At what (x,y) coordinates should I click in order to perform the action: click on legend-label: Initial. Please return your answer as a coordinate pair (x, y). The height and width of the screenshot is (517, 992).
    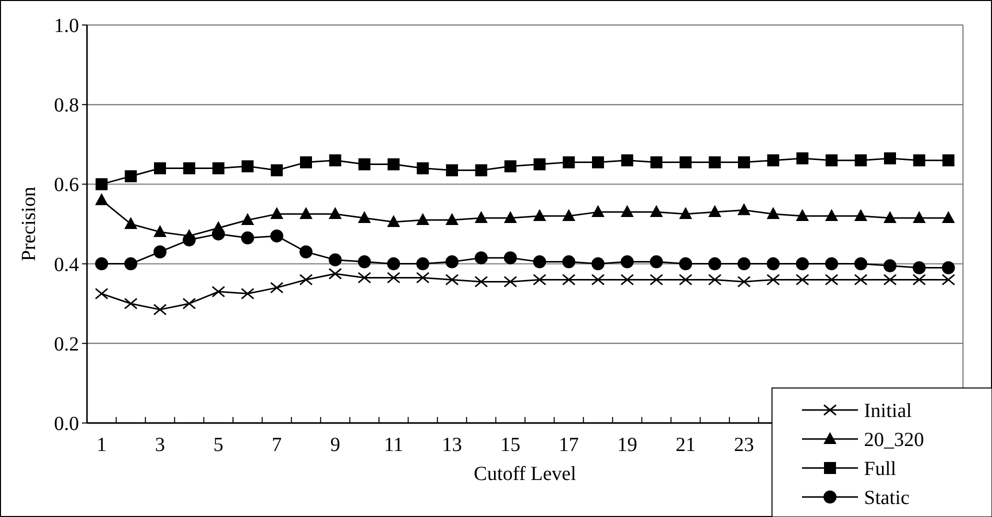
    Looking at the image, I should click on (888, 411).